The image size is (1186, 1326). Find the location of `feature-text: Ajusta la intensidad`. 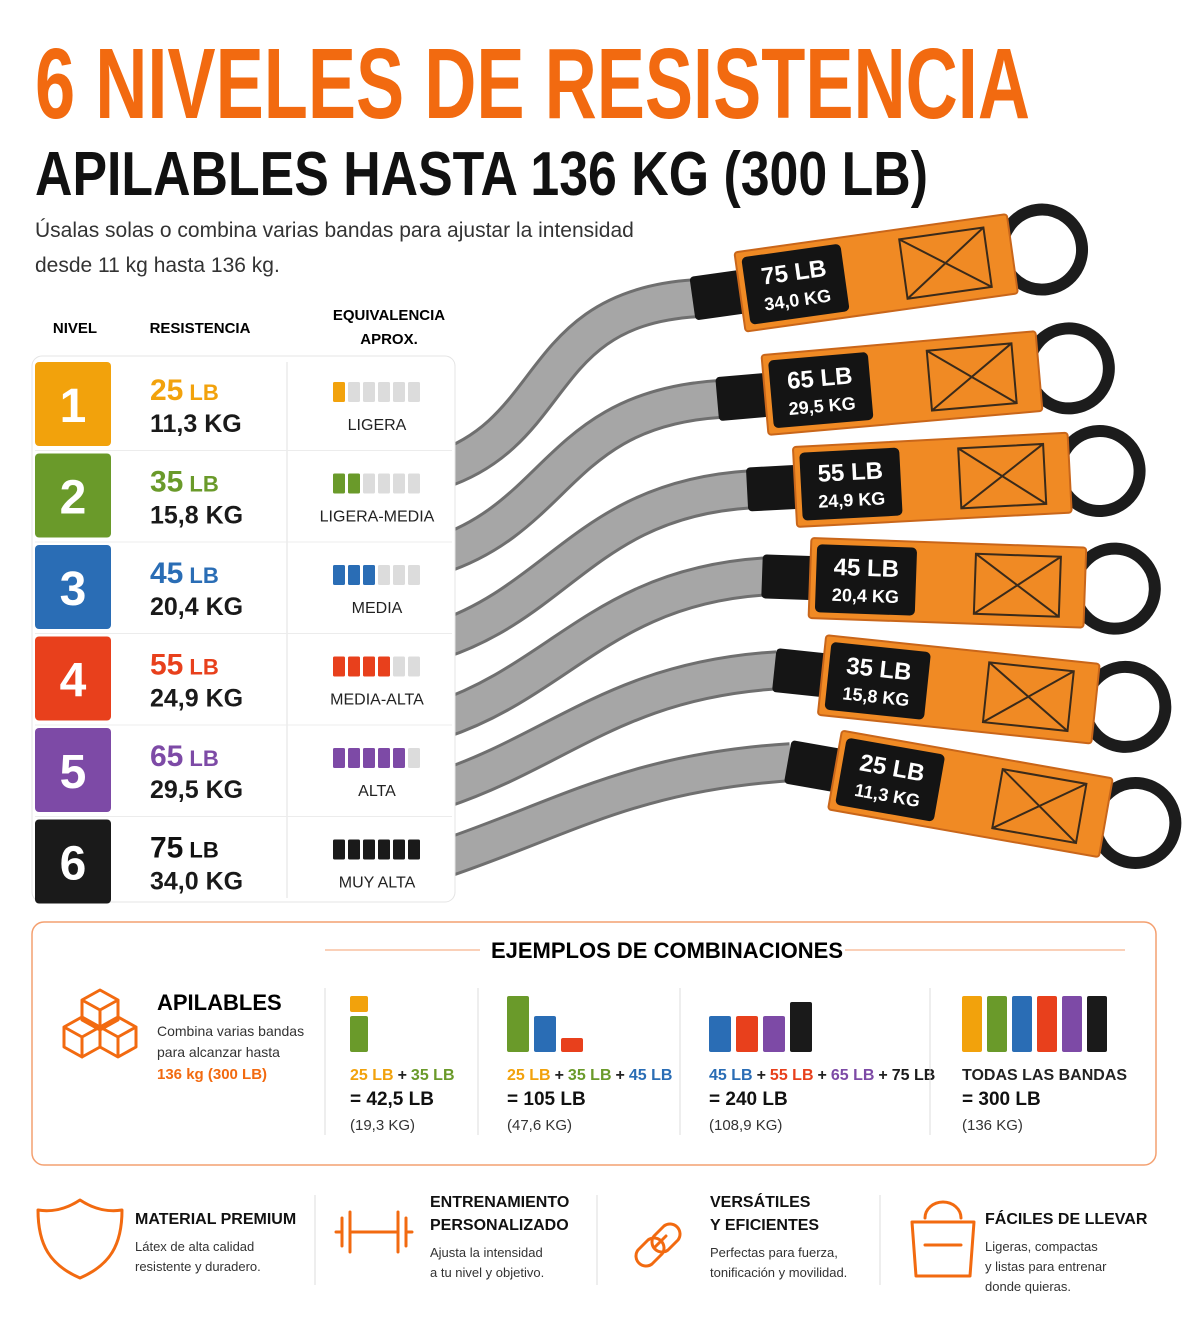

feature-text: Ajusta la intensidad is located at coordinates (486, 1252).